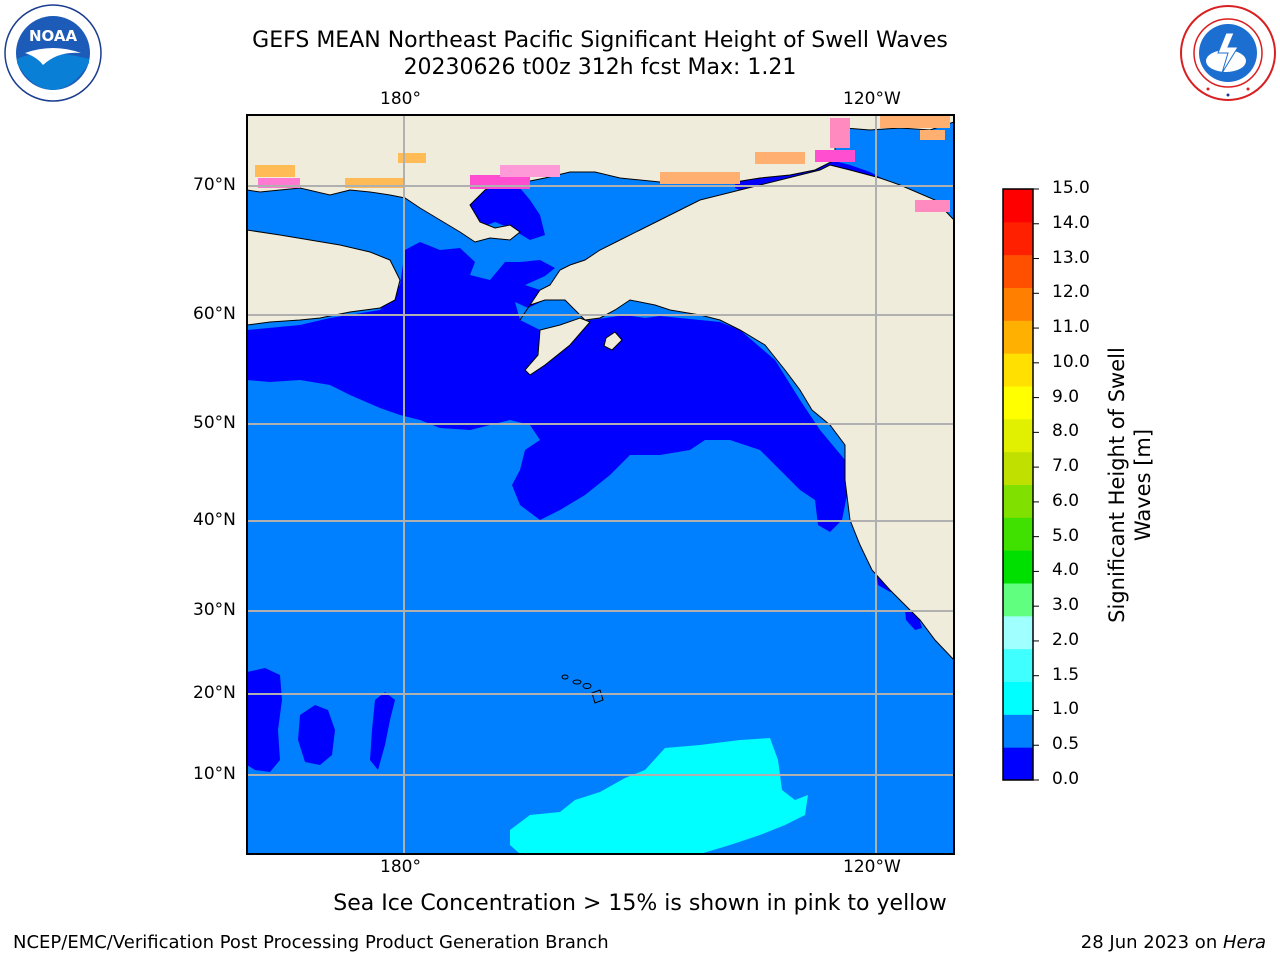  What do you see at coordinates (214, 423) in the screenshot?
I see `lat-label-50n: 50°N` at bounding box center [214, 423].